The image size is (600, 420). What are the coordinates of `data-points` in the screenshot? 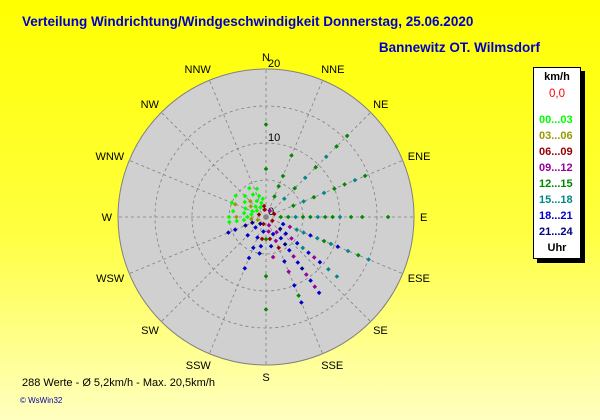 It's located at (308, 217).